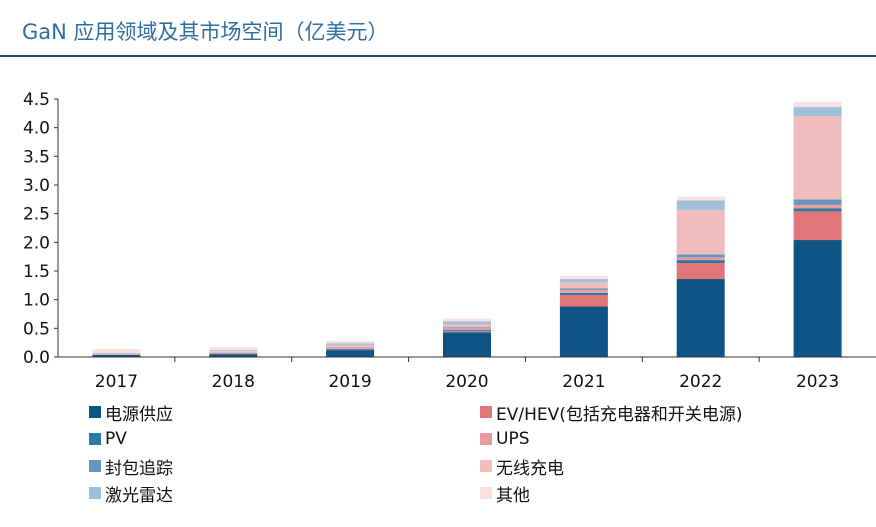 The width and height of the screenshot is (876, 527). What do you see at coordinates (467, 323) in the screenshot?
I see `bar-segment-2020-s6` at bounding box center [467, 323].